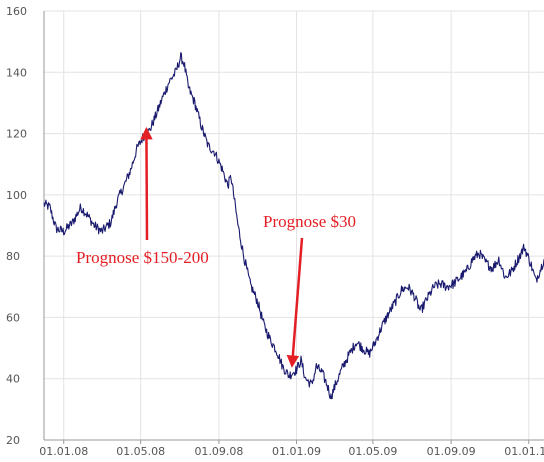 The width and height of the screenshot is (544, 462). Describe the element at coordinates (524, 451) in the screenshot. I see `x-tick-label: 01.01.10` at that location.